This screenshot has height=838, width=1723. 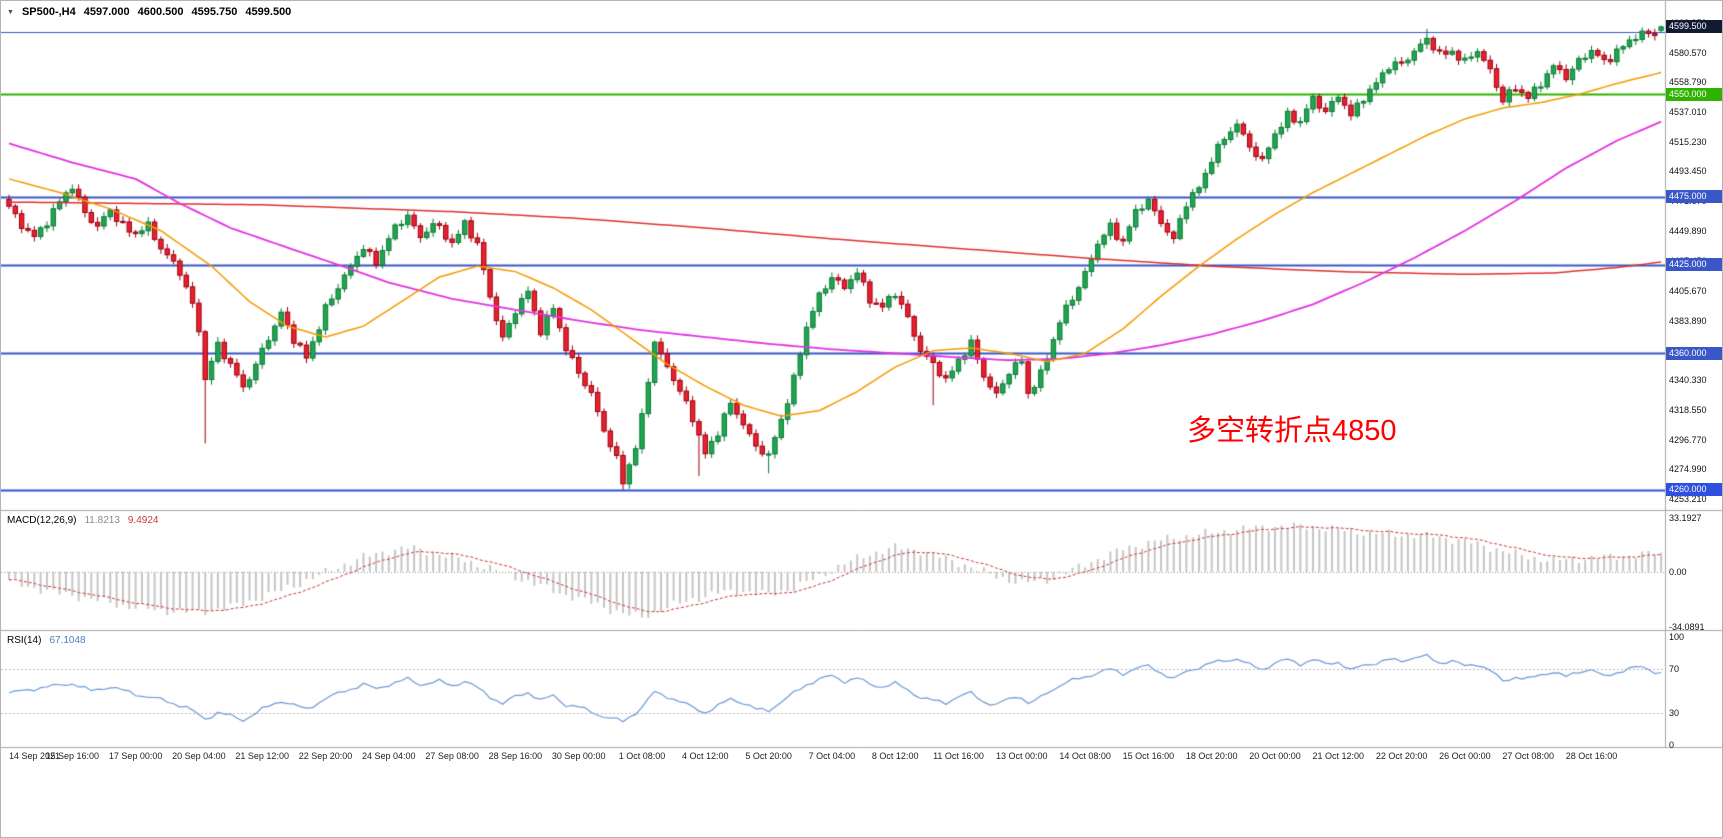 I want to click on chart-annotation-text: 多空转折点4850, so click(x=1292, y=431).